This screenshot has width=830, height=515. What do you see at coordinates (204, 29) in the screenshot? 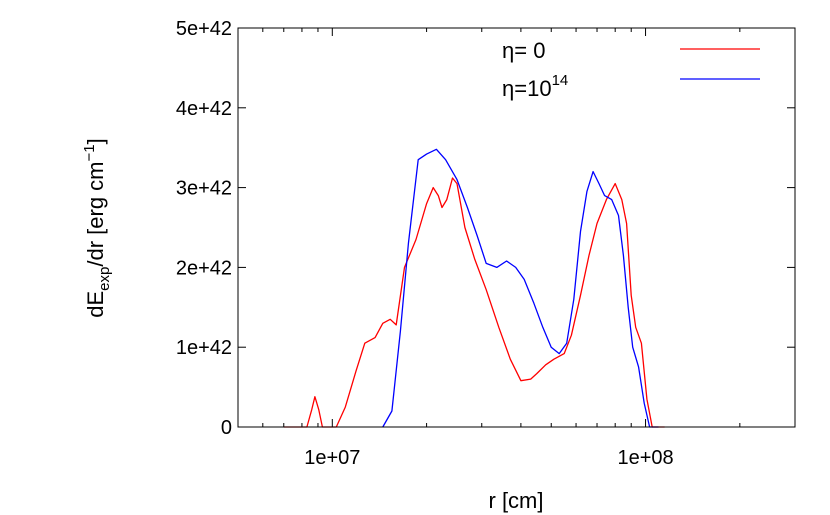
I see `y-tick-label-5: 5e+42` at bounding box center [204, 29].